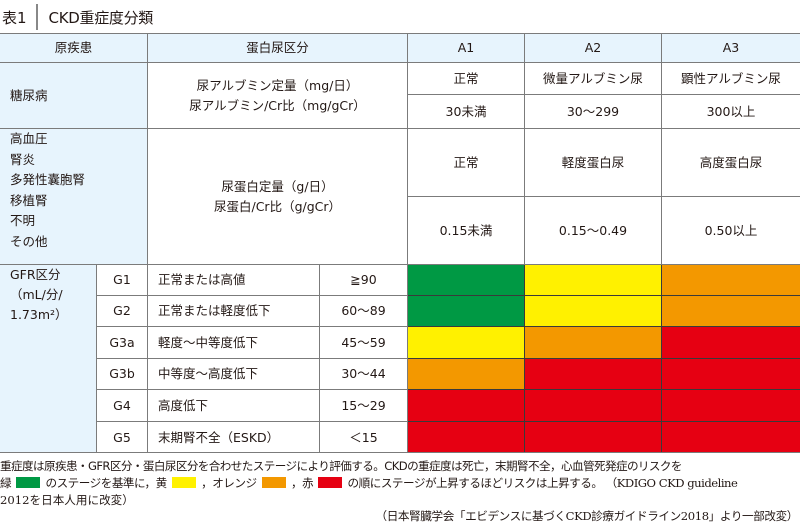  Describe the element at coordinates (731, 79) in the screenshot. I see `diabetes-a3-label: 顕性アルブミン尿` at that location.